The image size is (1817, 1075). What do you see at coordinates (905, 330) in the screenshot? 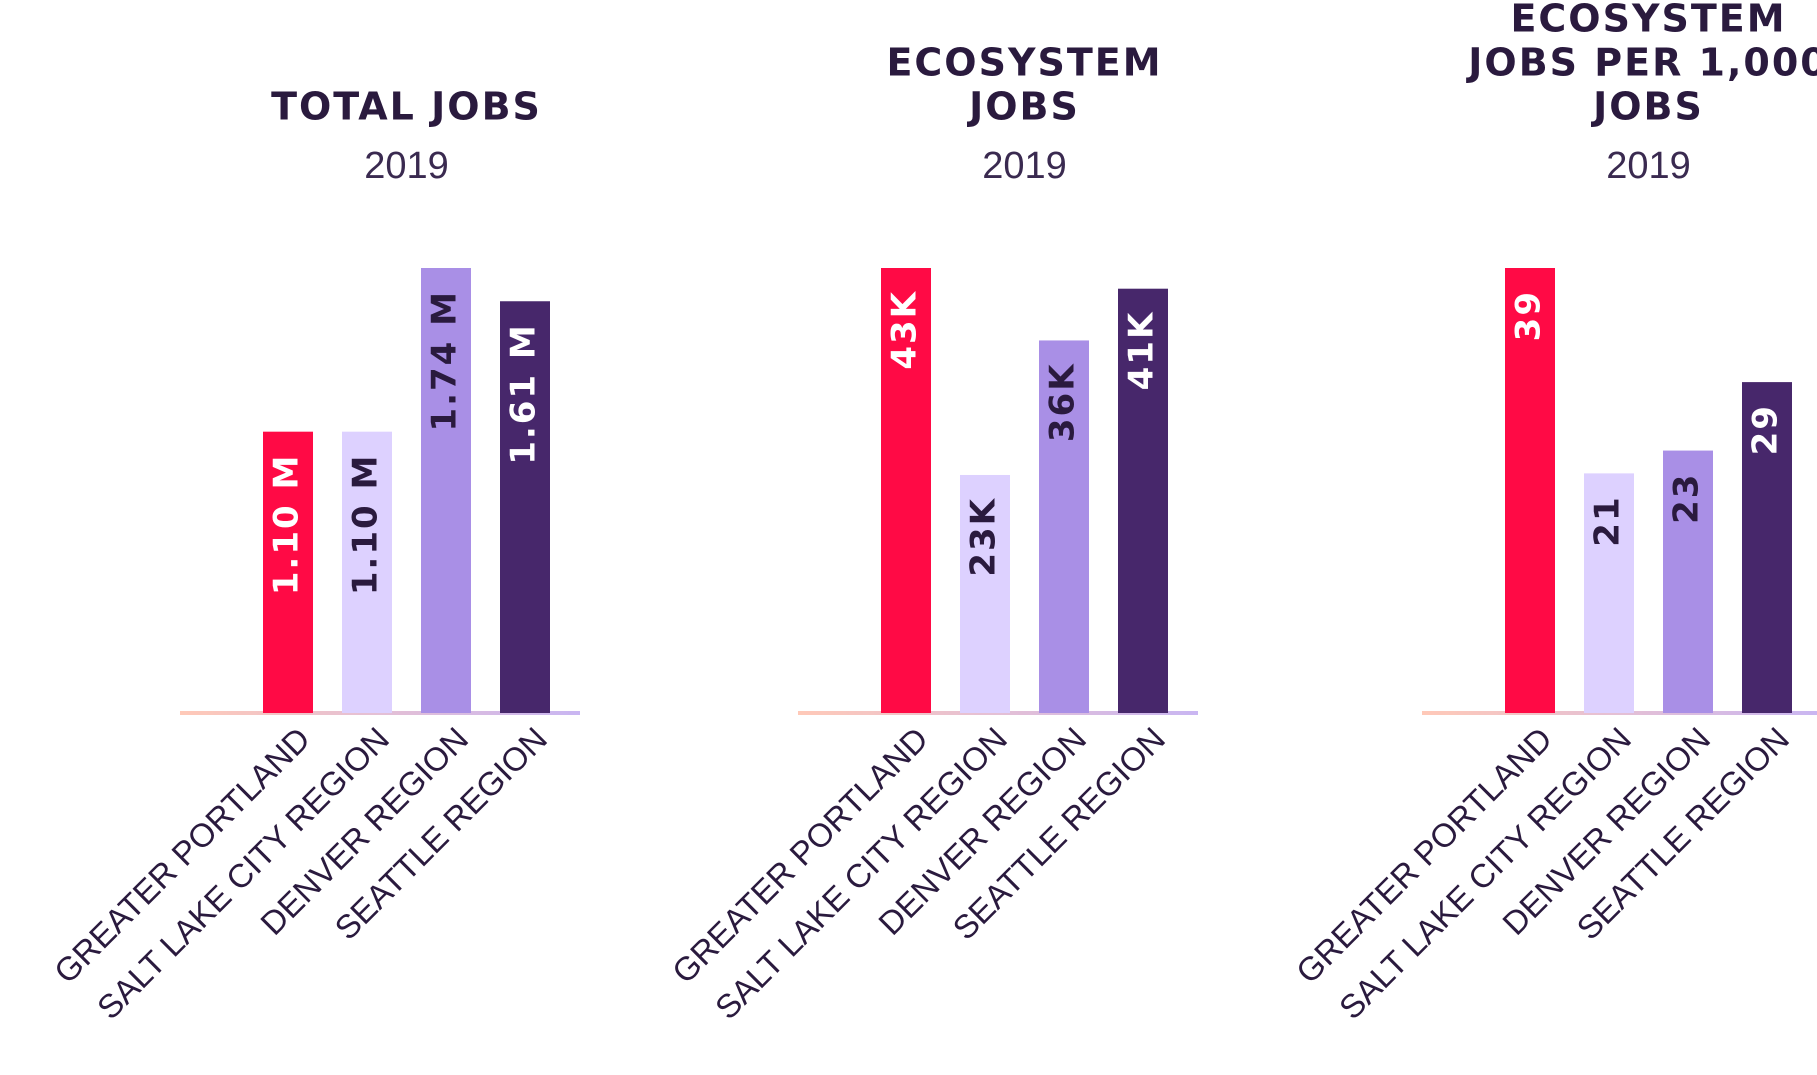
I see `value-label: 43K` at bounding box center [905, 330].